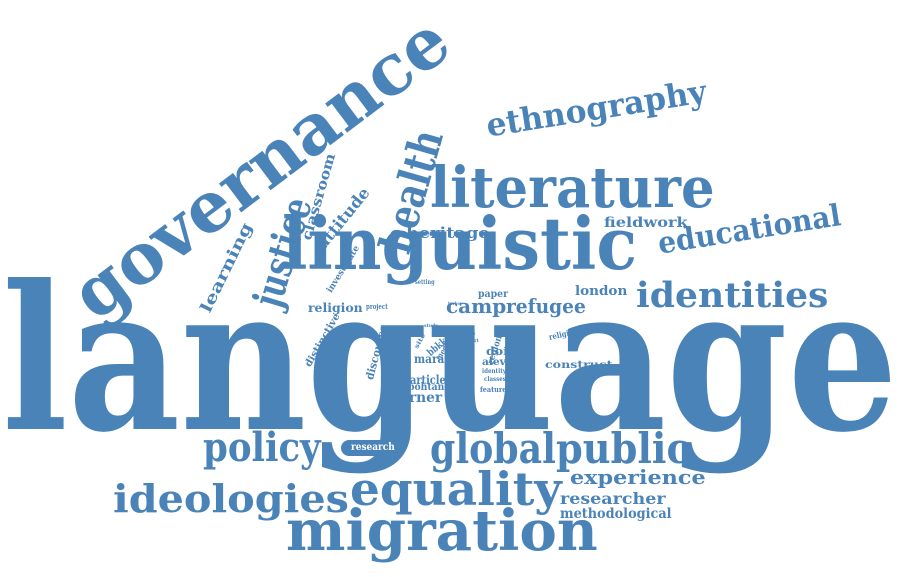 This screenshot has height=577, width=900. Describe the element at coordinates (476, 306) in the screenshot. I see `word-camp: camp` at that location.